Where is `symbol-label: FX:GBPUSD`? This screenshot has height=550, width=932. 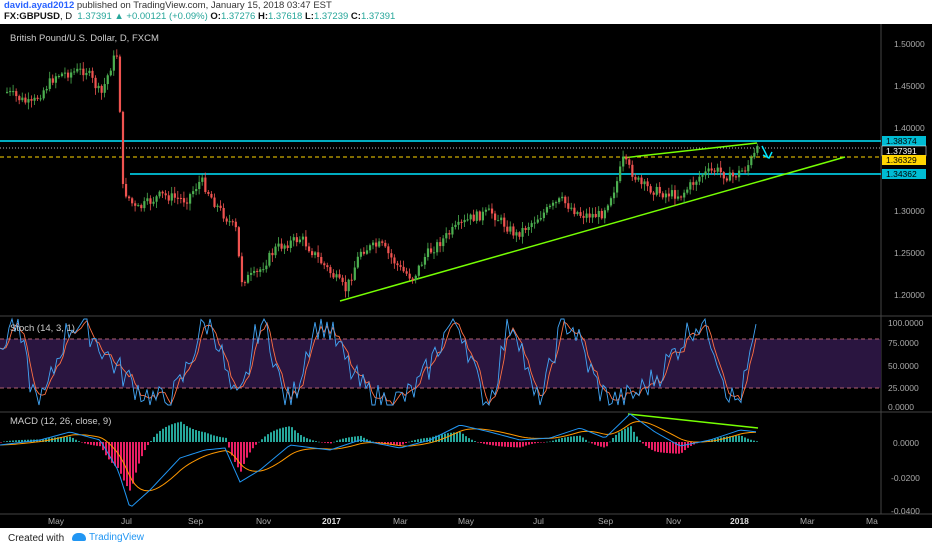 symbol-label: FX:GBPUSD is located at coordinates (32, 16).